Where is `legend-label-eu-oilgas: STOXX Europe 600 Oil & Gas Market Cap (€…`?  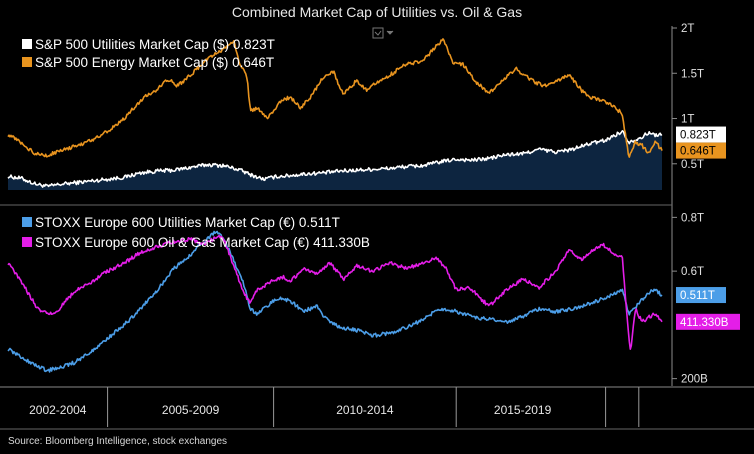
legend-label-eu-oilgas: STOXX Europe 600 Oil & Gas Market Cap (€… is located at coordinates (202, 242).